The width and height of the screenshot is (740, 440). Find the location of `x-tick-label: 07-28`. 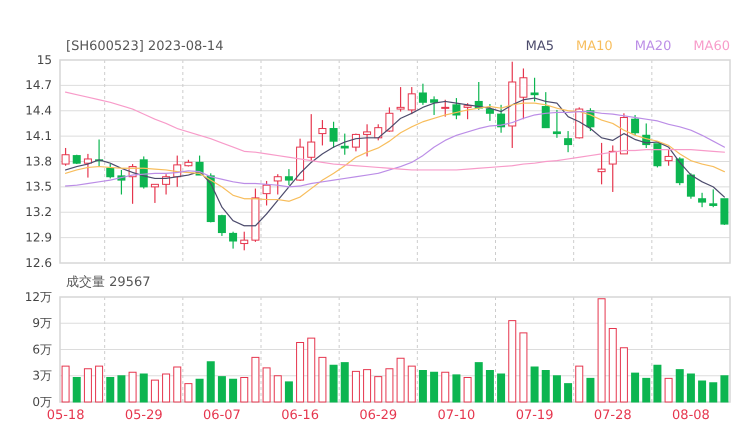

x-tick-label: 07-28 is located at coordinates (613, 416).